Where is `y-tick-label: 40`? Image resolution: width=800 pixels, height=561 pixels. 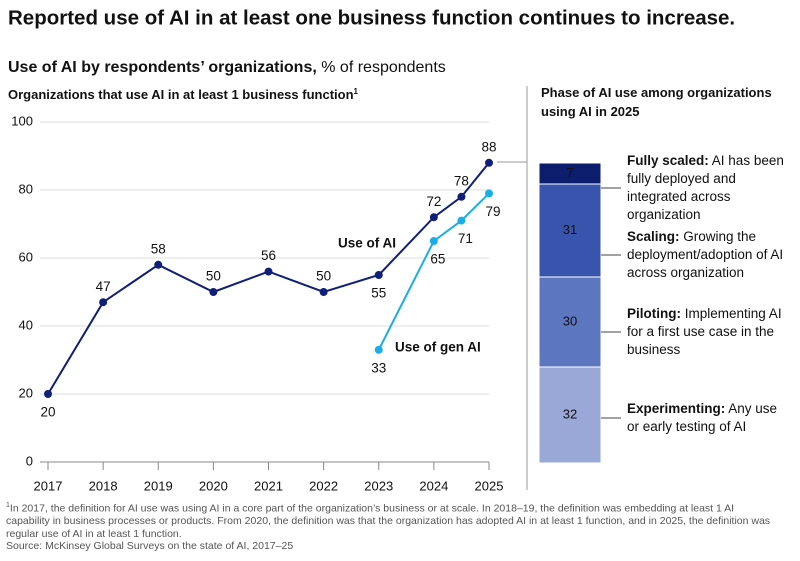 y-tick-label: 40 is located at coordinates (26, 324).